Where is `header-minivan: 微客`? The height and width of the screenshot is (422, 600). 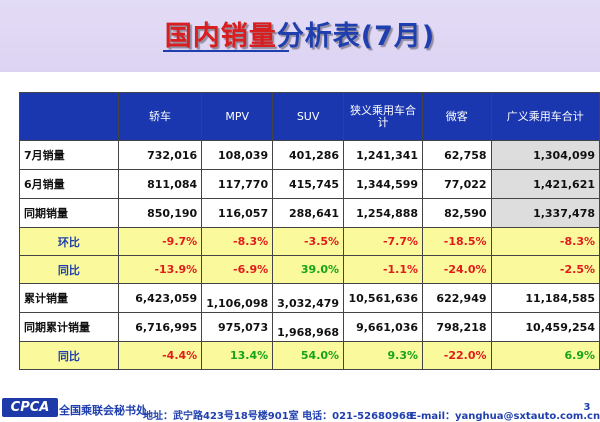 header-minivan: 微客 is located at coordinates (457, 116).